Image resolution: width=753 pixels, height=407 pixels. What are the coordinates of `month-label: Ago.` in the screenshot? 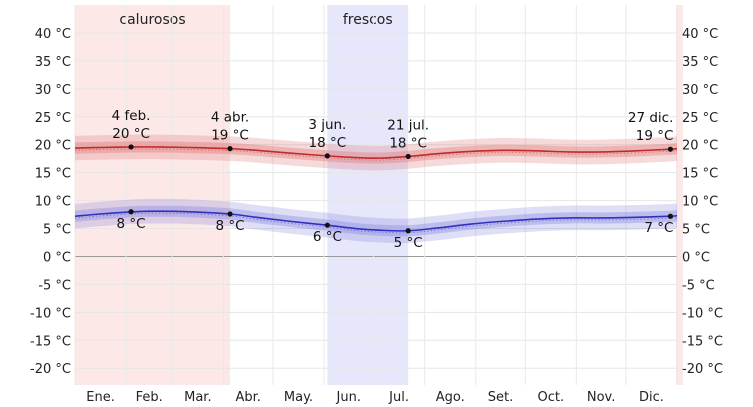 It's located at (450, 397).